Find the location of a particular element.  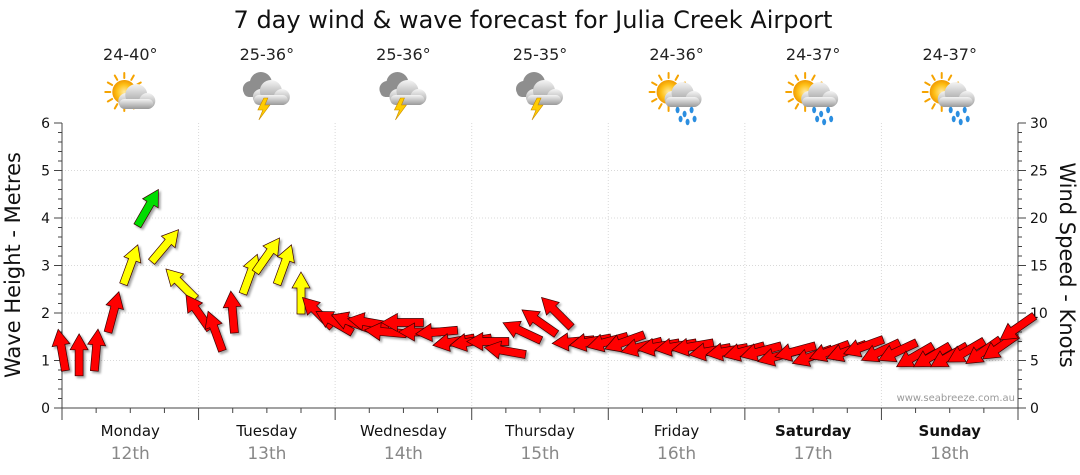

left-axis-title: Wave Height - Metres is located at coordinates (13, 265).